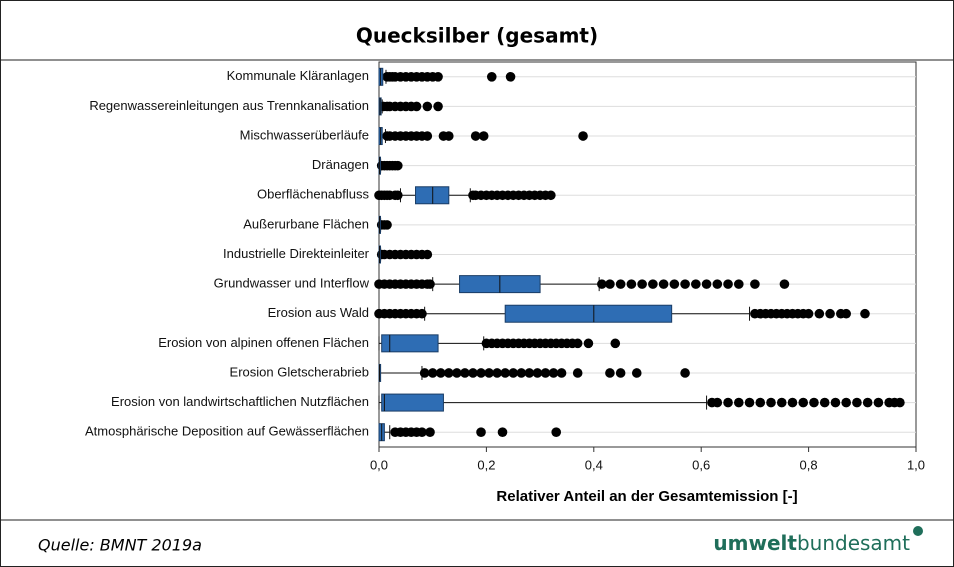 The width and height of the screenshot is (954, 567). What do you see at coordinates (296, 253) in the screenshot?
I see `y-tick-label: Industrielle Direkteinleiter` at bounding box center [296, 253].